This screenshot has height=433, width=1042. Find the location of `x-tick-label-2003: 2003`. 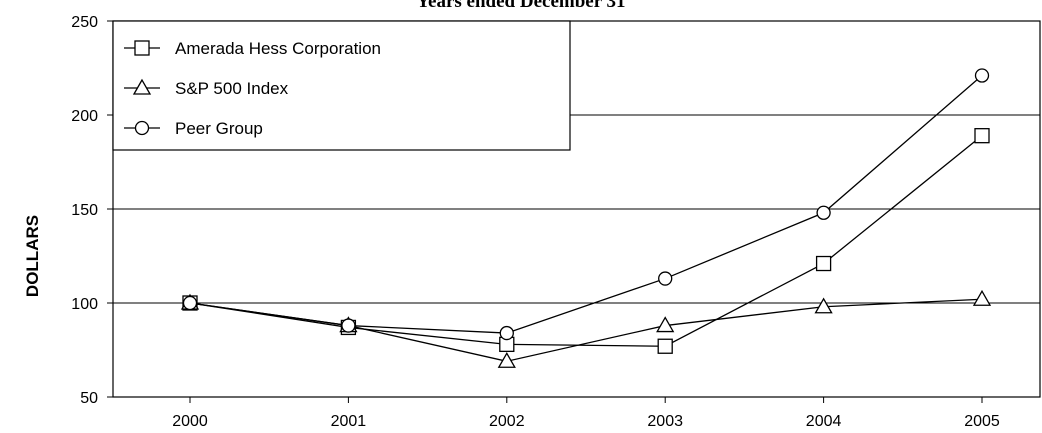

x-tick-label-2003: 2003 is located at coordinates (665, 421).